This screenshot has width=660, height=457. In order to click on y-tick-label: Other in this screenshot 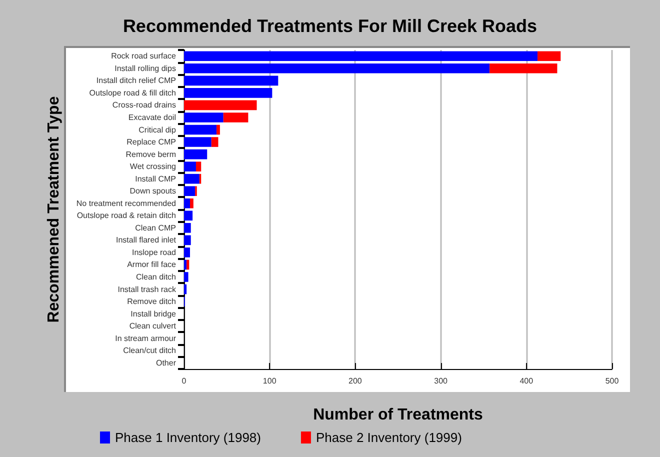, I will do `click(166, 363)`.